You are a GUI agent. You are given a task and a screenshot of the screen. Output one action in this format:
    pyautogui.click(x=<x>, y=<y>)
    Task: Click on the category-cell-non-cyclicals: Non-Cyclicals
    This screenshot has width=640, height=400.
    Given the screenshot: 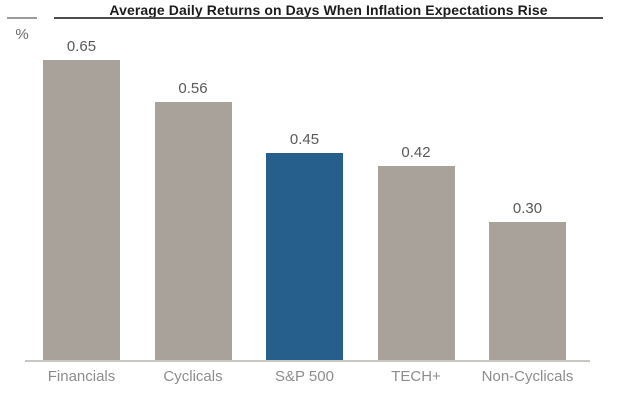 What is the action you would take?
    pyautogui.click(x=528, y=376)
    